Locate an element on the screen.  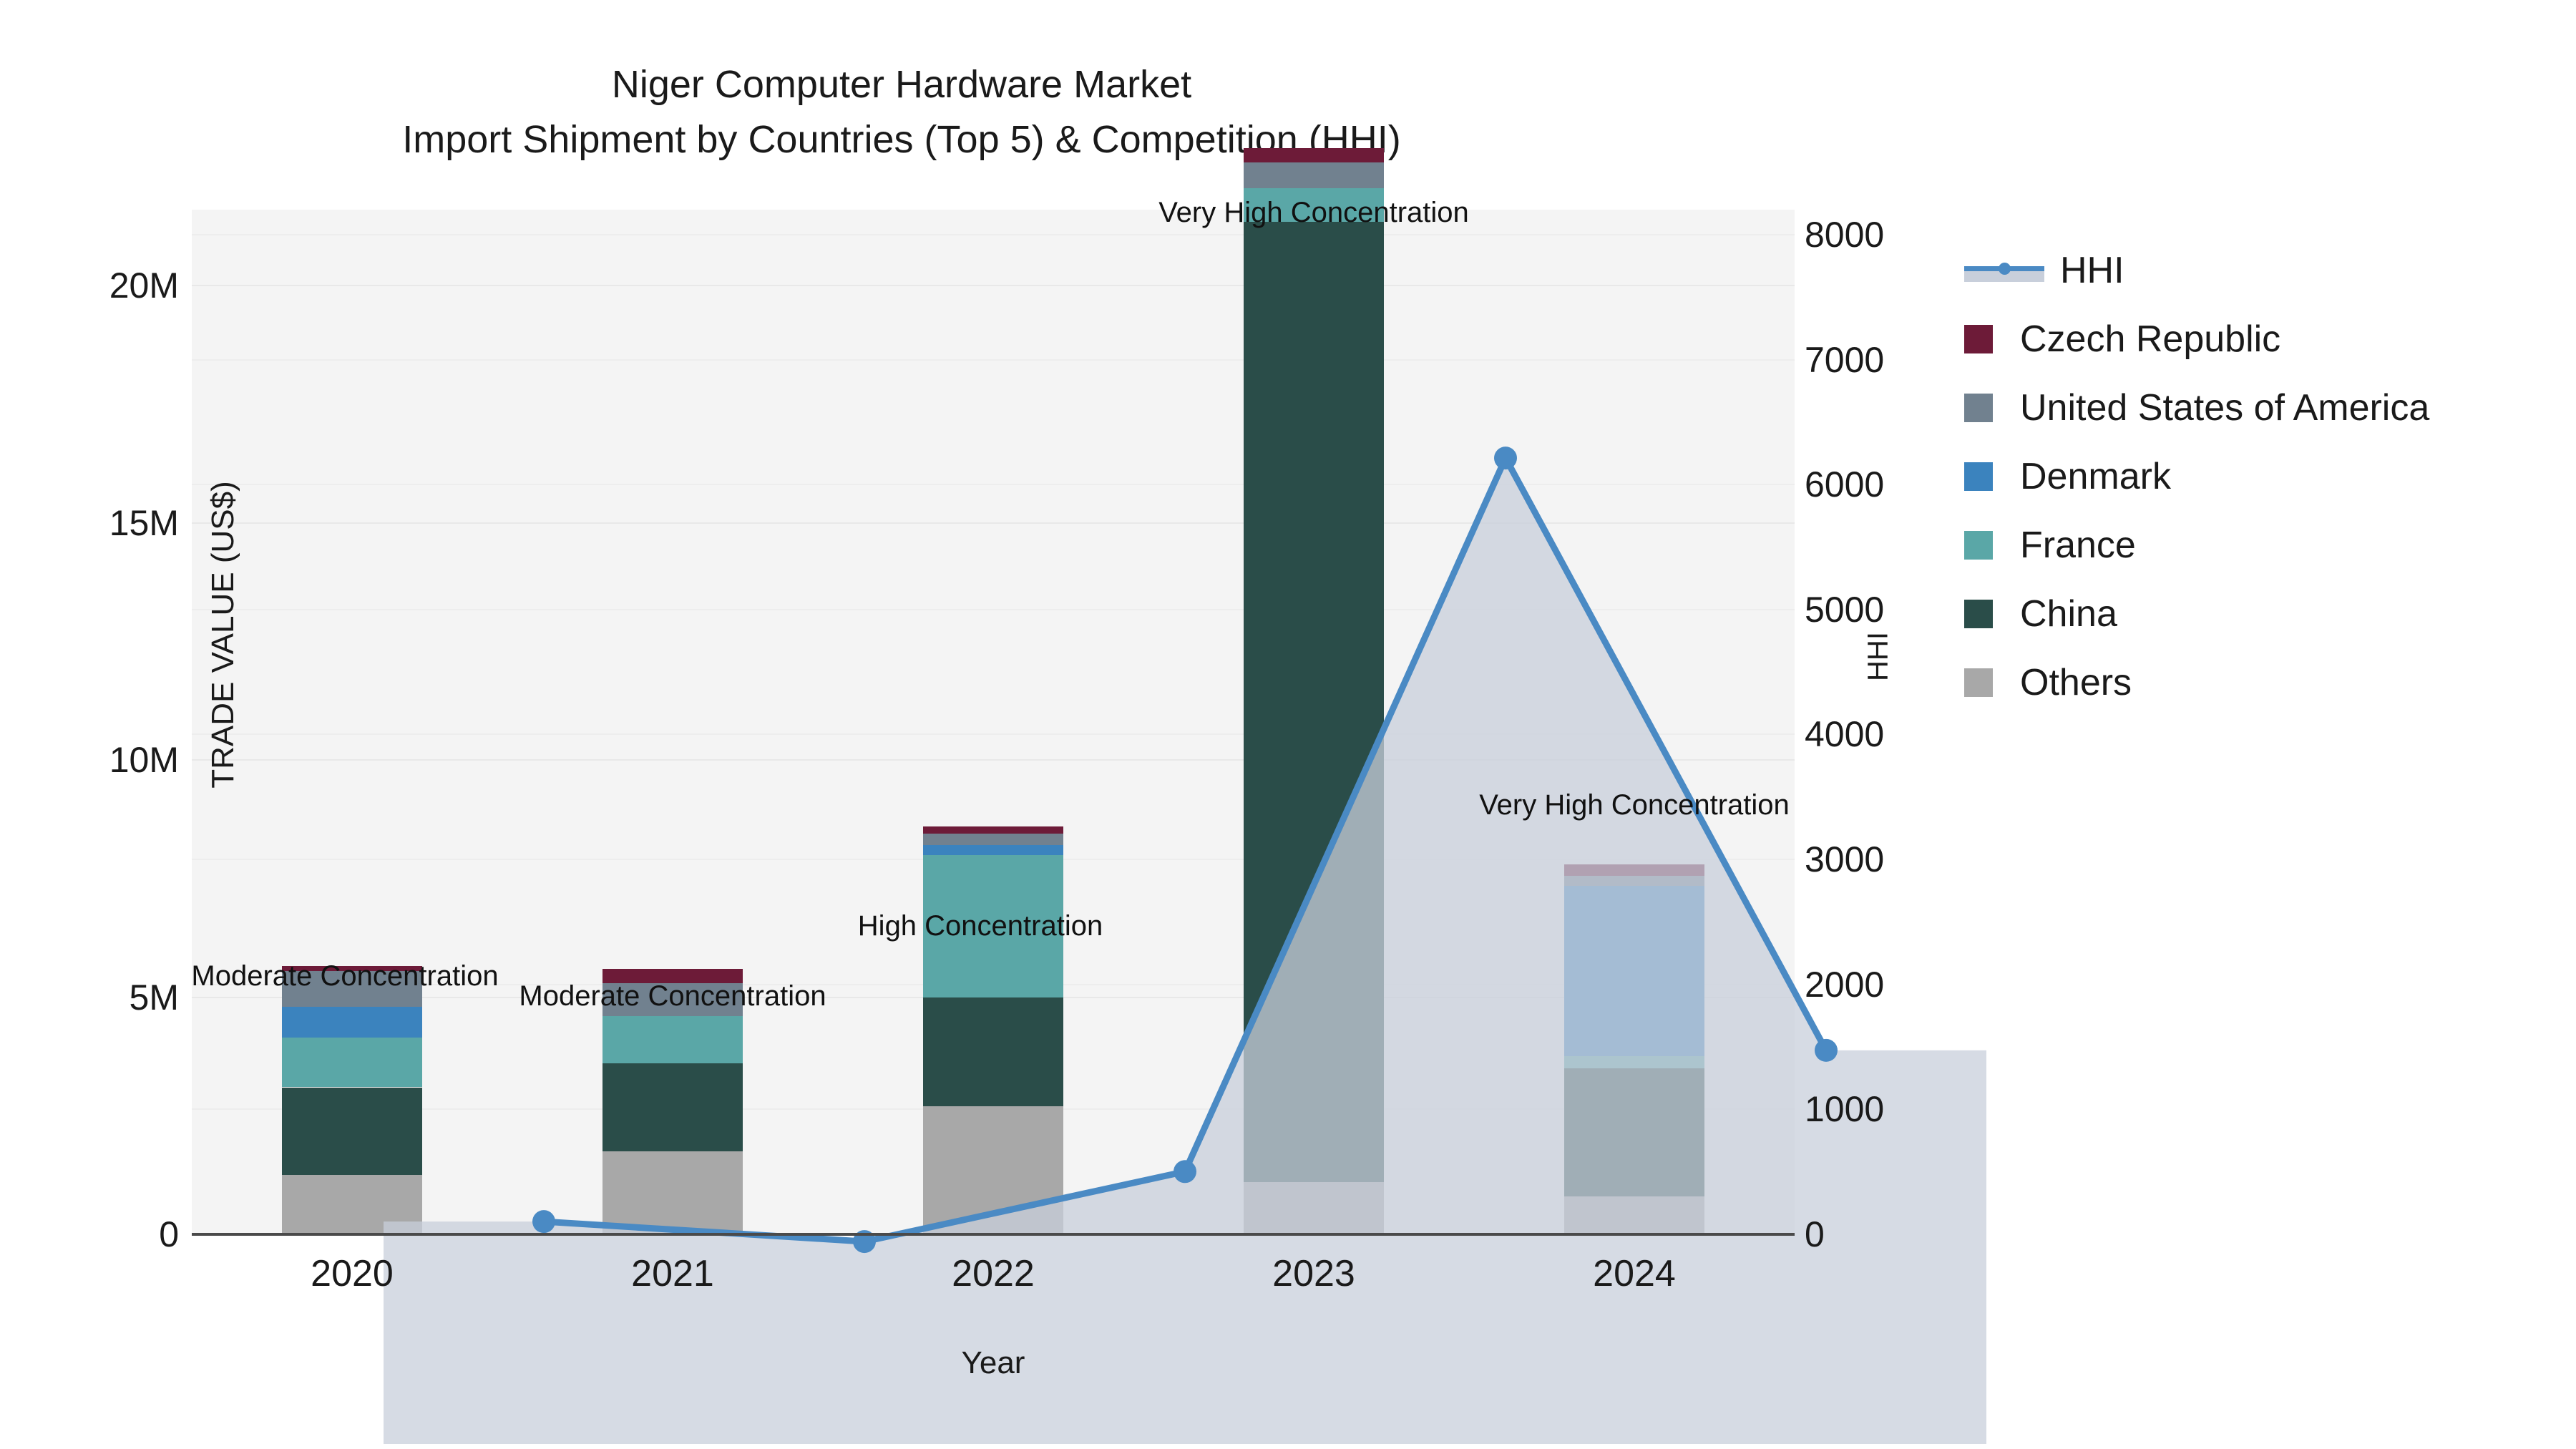
gridline-y-20M is located at coordinates (993, 286).